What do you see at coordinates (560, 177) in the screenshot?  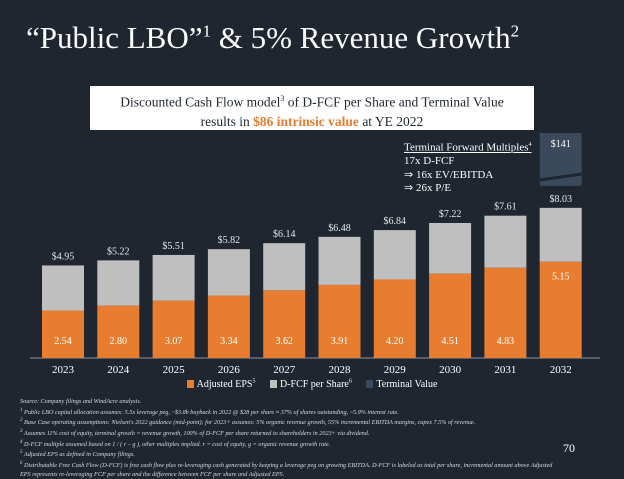 I see `axis-break-mark` at bounding box center [560, 177].